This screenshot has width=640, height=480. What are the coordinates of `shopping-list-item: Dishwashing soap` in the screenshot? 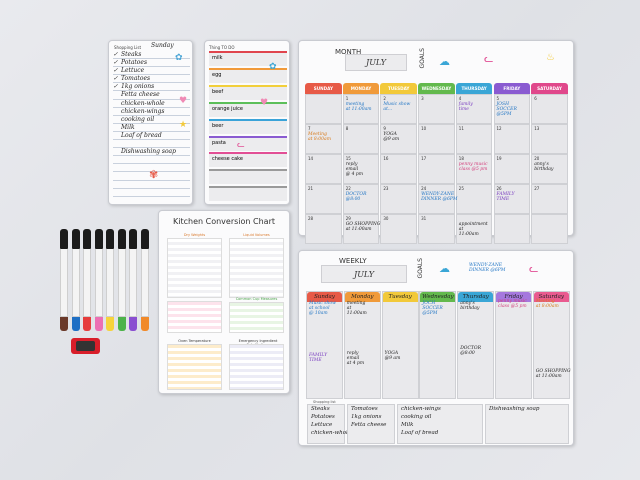 It's located at (151, 152).